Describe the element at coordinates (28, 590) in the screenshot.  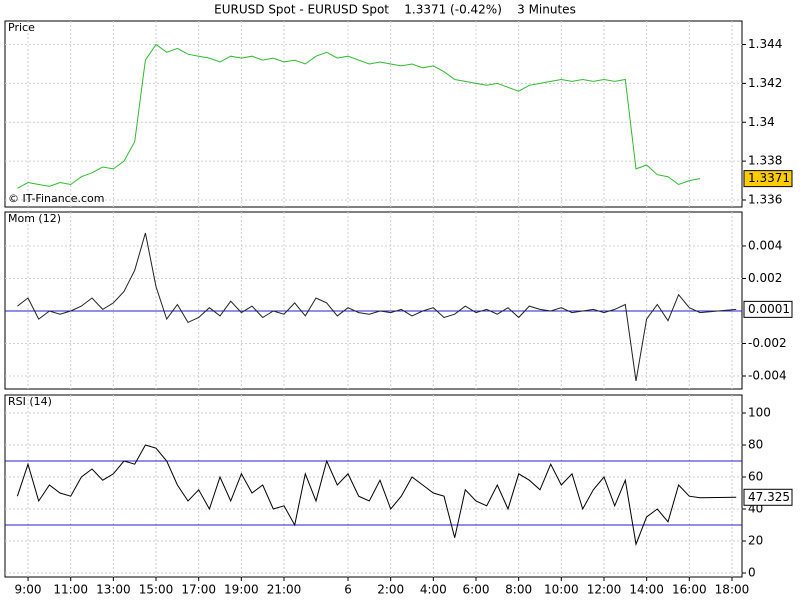
I see `x-tick-label: 9:00` at that location.